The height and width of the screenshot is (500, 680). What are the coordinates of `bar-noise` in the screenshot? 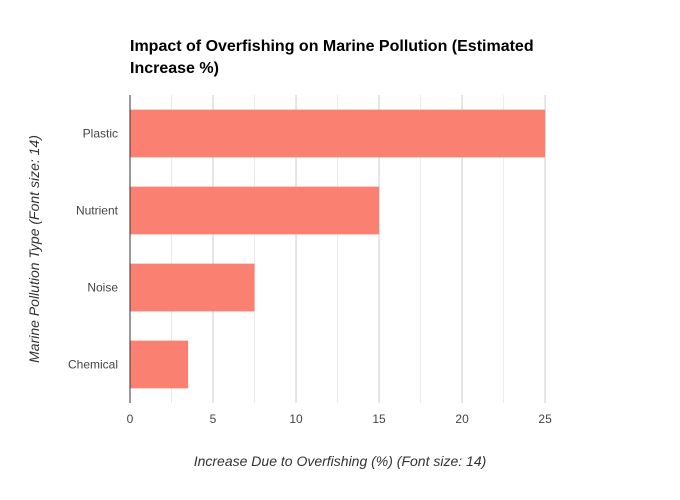 It's located at (192, 287).